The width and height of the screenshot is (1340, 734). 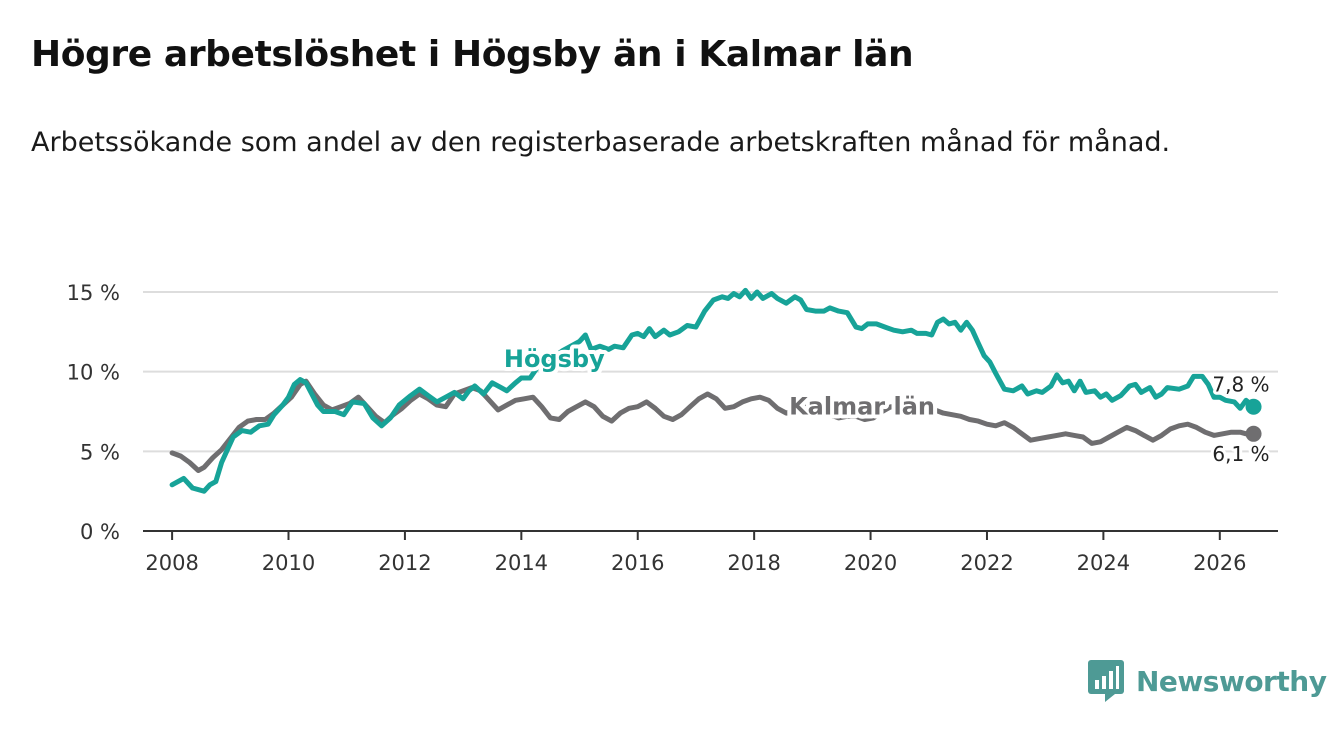 I want to click on series-label-halo: Högsby, so click(x=554, y=359).